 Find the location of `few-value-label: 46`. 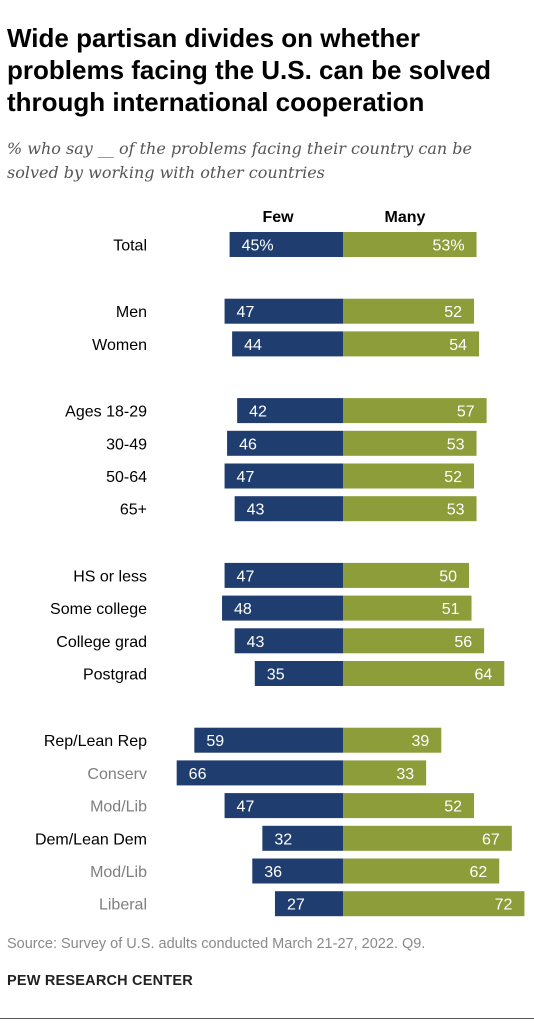

few-value-label: 46 is located at coordinates (248, 444).